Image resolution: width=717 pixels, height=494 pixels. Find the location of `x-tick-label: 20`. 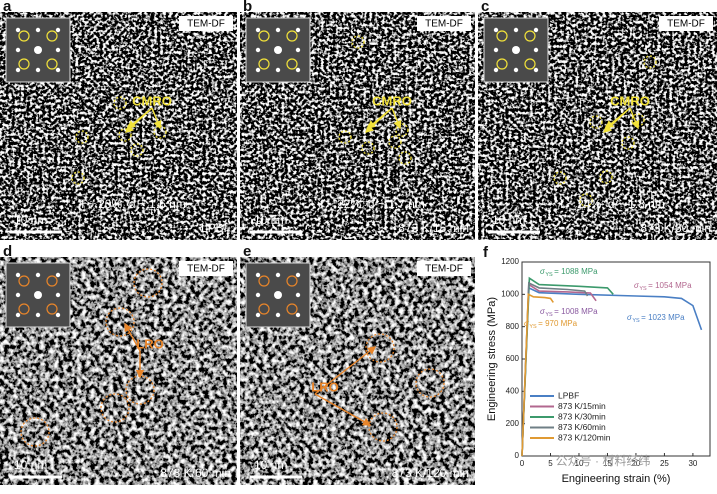

x-tick-label: 20 is located at coordinates (635, 463).